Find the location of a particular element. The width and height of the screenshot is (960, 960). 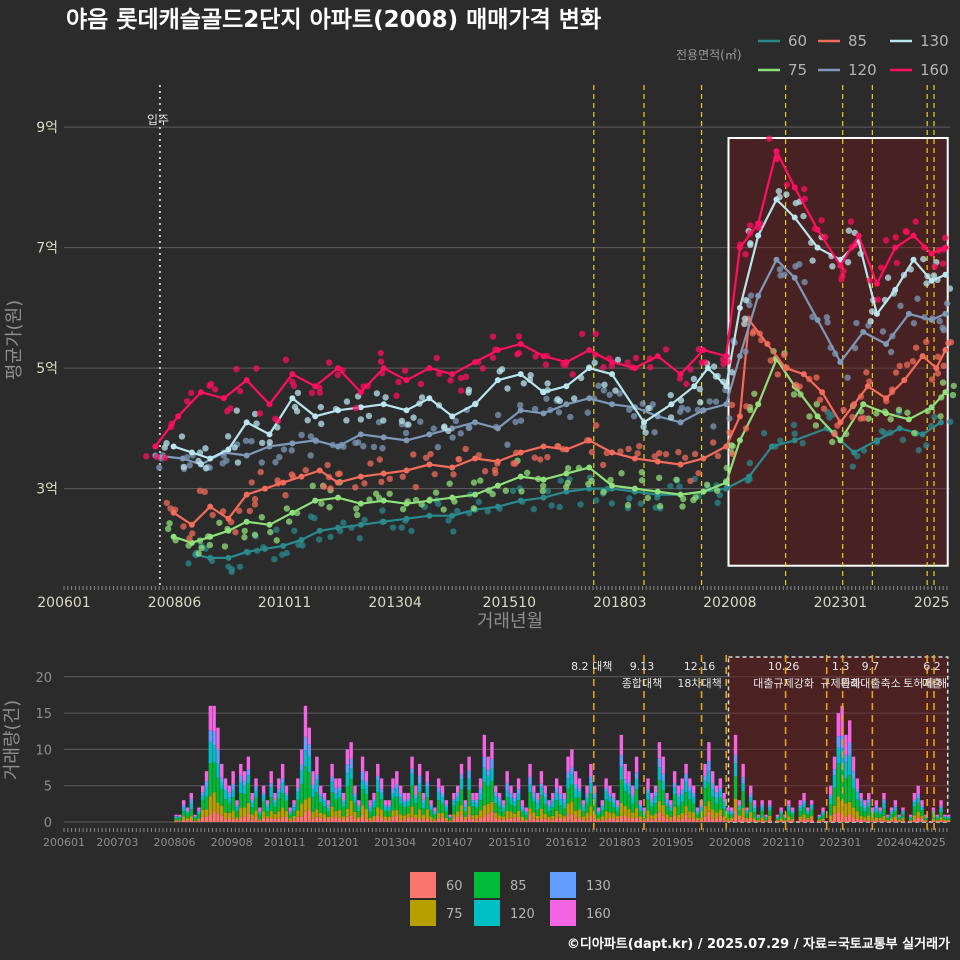

legend-label: 75 is located at coordinates (797, 70).